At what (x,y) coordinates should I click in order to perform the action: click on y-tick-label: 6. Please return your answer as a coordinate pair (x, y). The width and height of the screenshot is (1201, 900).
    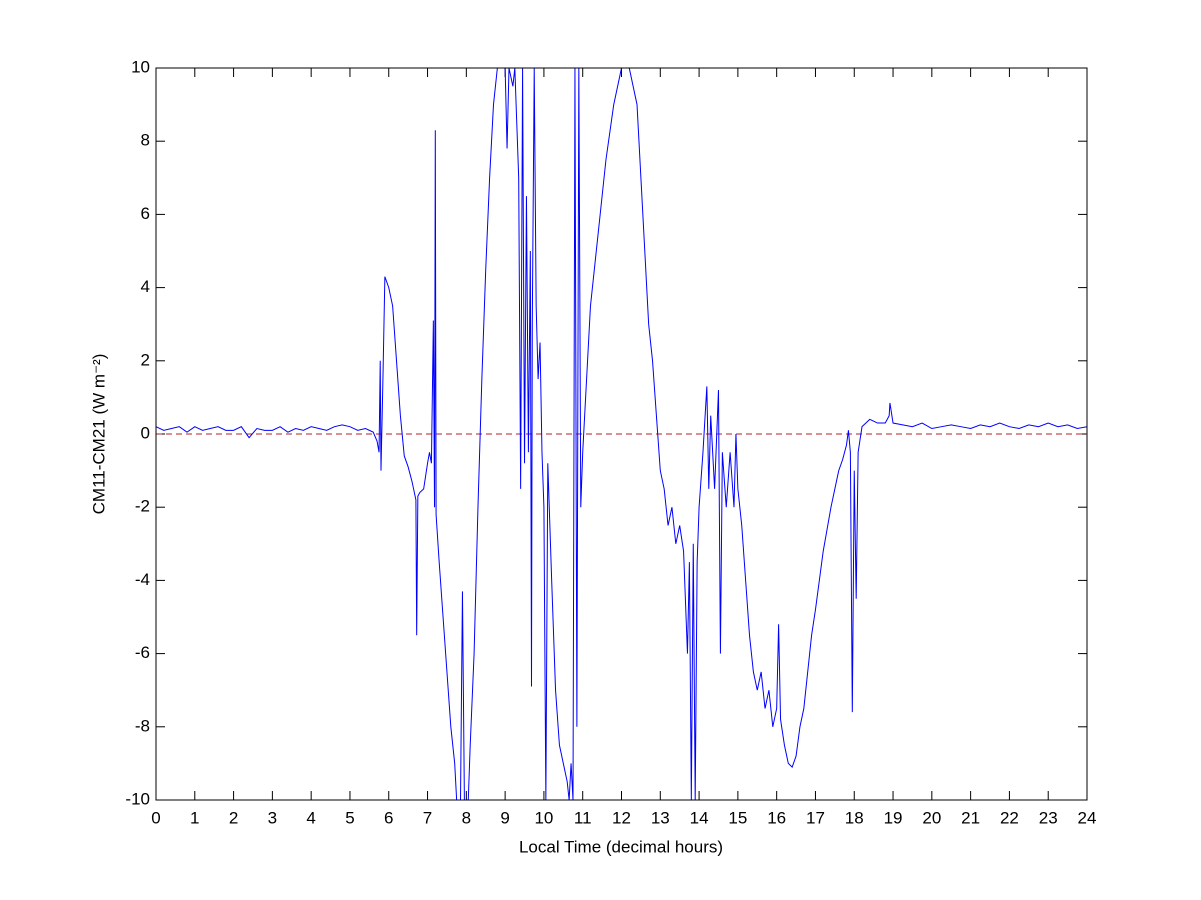
    Looking at the image, I should click on (145, 213).